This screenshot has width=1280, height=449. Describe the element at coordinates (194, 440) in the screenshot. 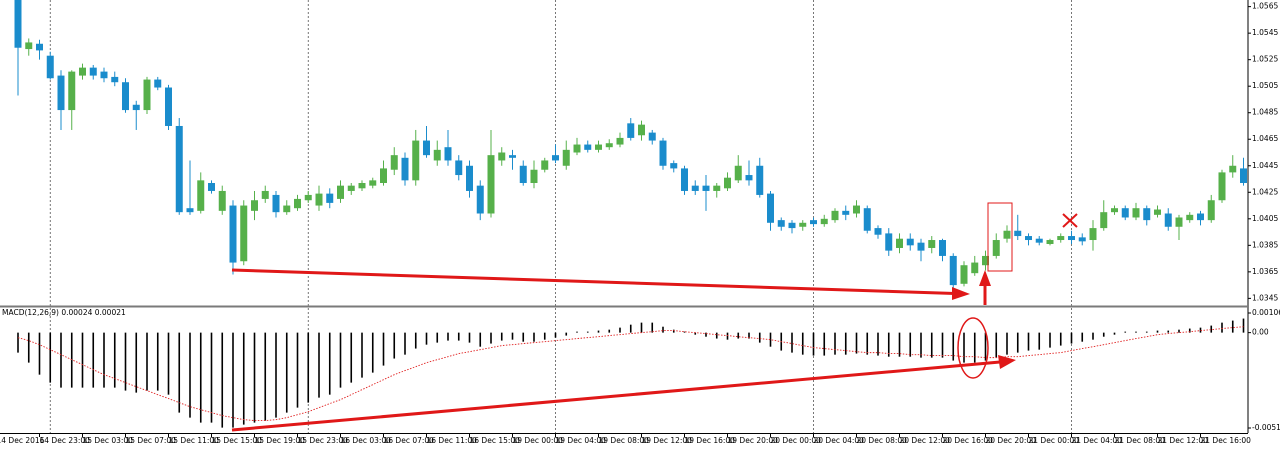

I see `x-tick-label: 15 Dec 11:00` at that location.